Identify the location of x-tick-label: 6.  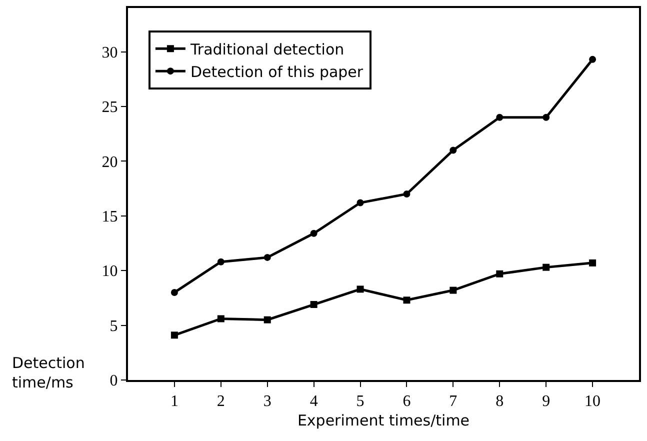
(406, 401).